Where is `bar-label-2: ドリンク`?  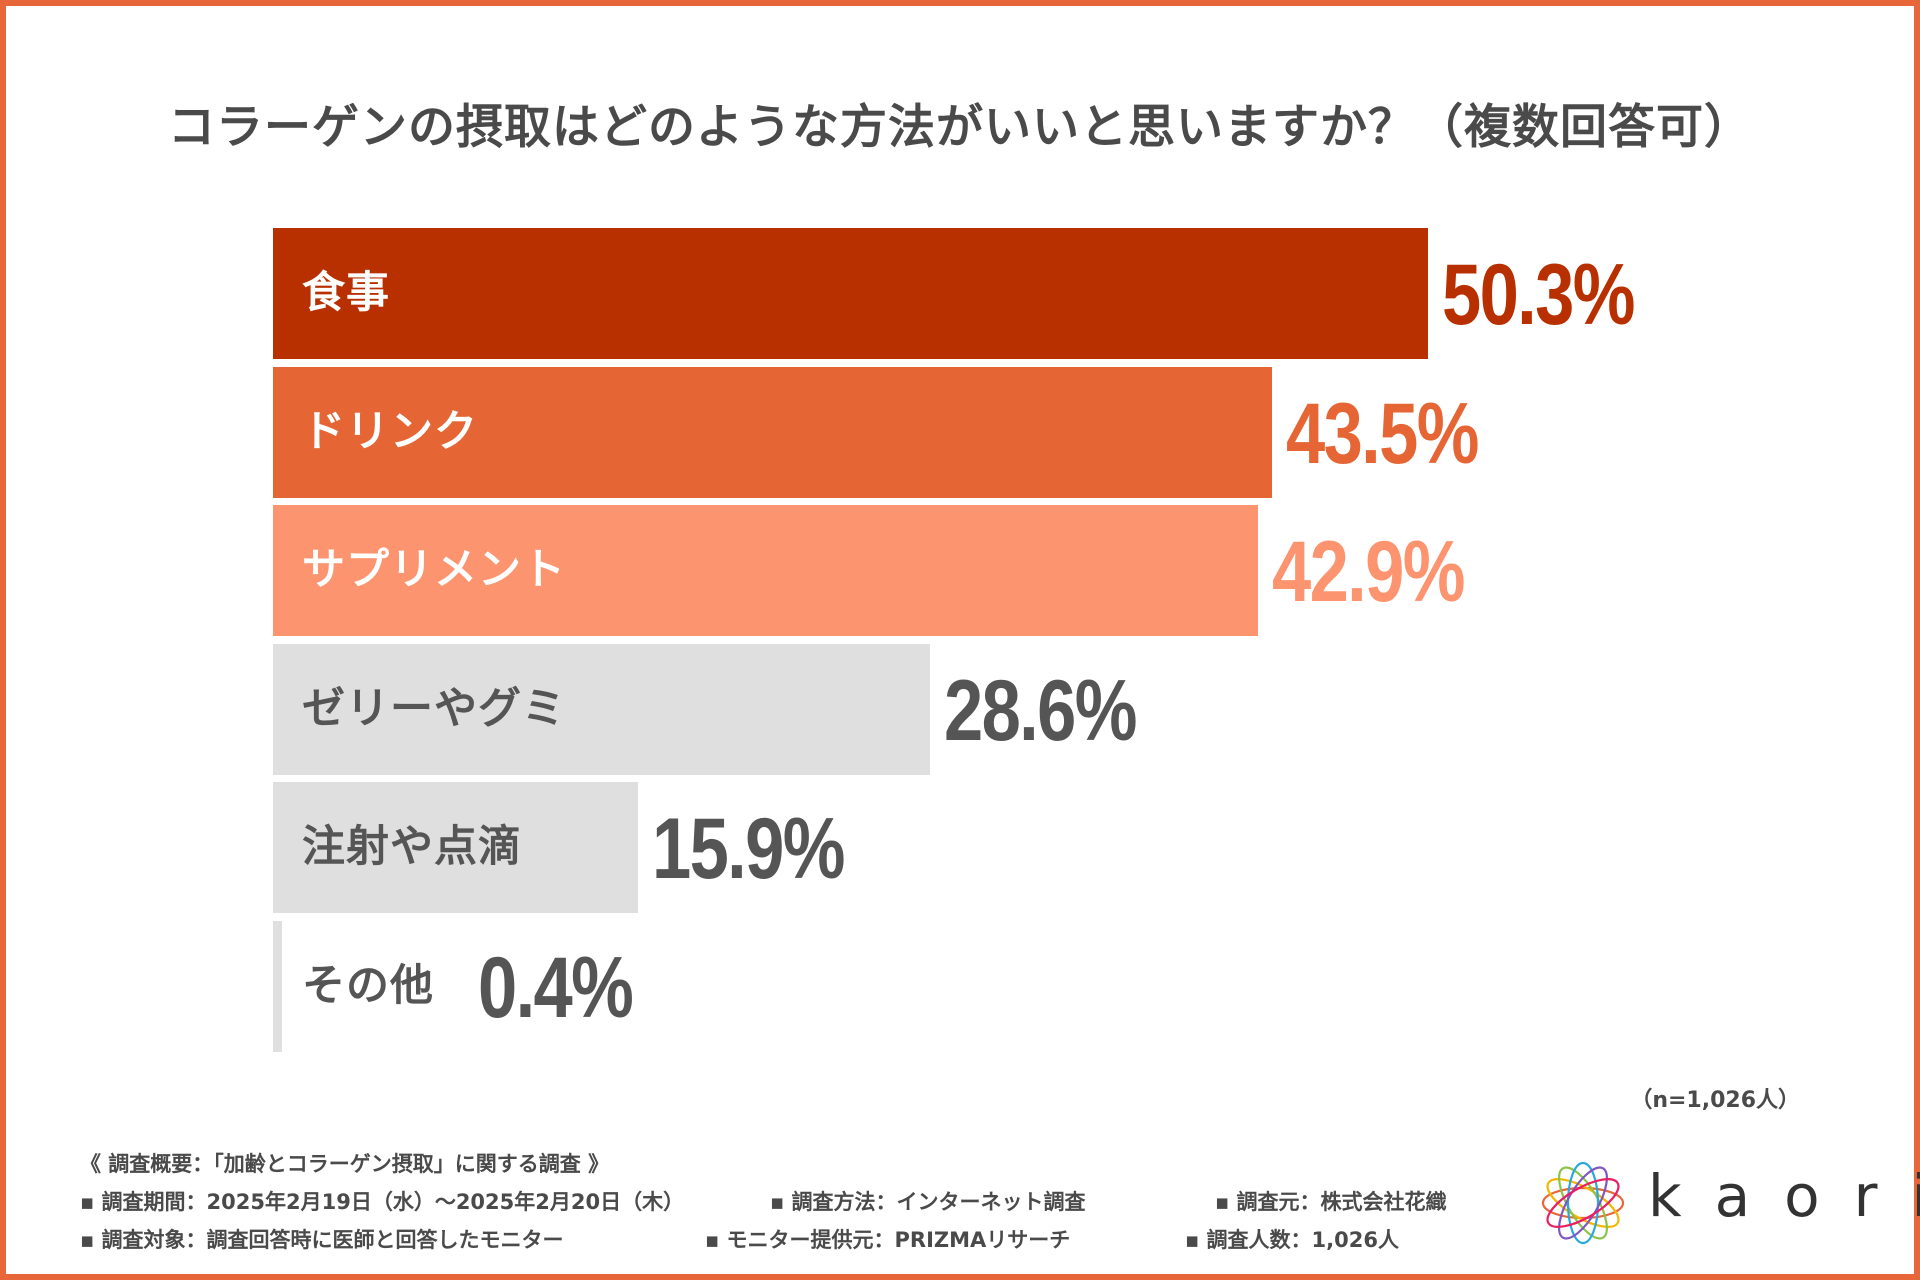
bar-label-2: ドリンク is located at coordinates (390, 431).